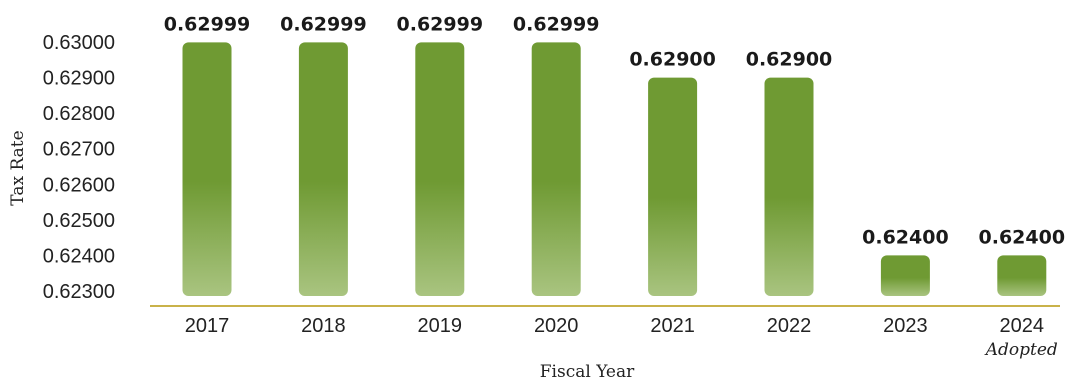 The height and width of the screenshot is (386, 1067). Describe the element at coordinates (79, 114) in the screenshot. I see `y-tick-label: 0.62800` at that location.